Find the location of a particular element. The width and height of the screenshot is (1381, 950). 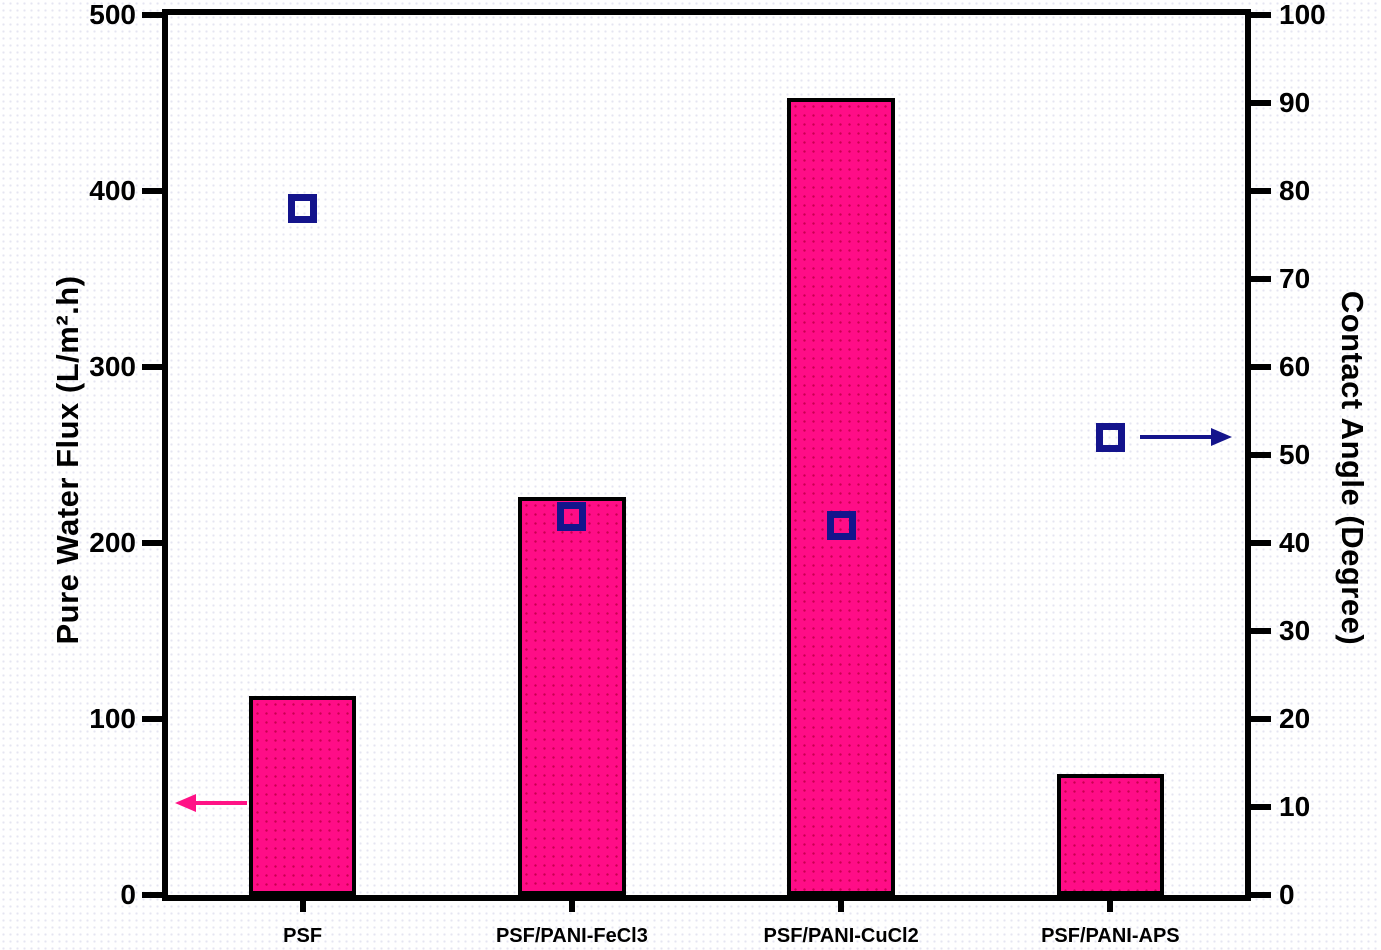

flux-arrow is located at coordinates (221, 803).